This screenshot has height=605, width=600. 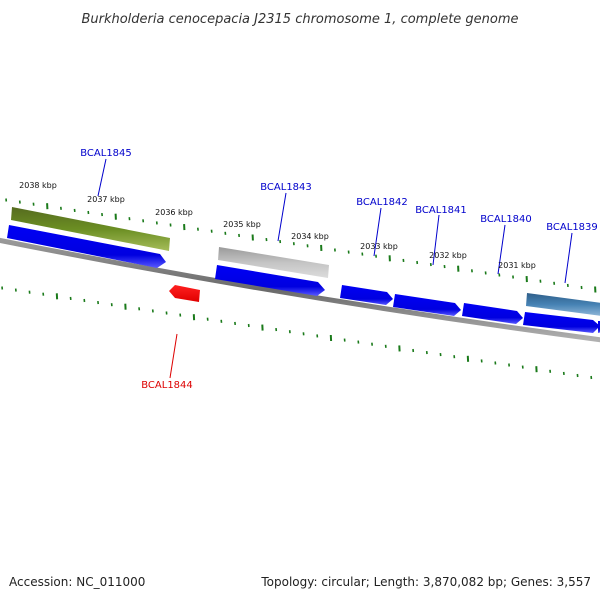 What do you see at coordinates (77, 582) in the screenshot?
I see `accession-text: Accession: NC_011000` at bounding box center [77, 582].